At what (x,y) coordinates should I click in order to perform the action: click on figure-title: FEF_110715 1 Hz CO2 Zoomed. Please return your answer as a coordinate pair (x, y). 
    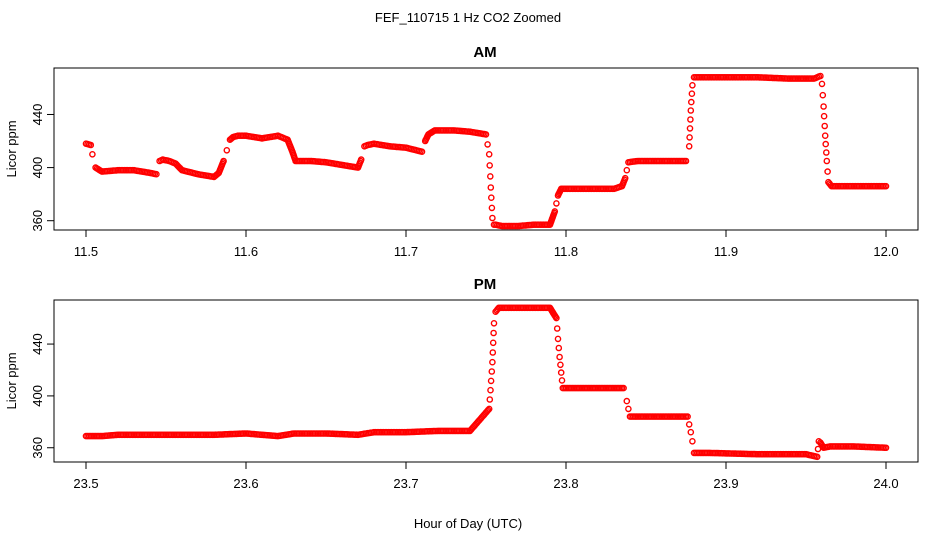
    Looking at the image, I should click on (468, 17).